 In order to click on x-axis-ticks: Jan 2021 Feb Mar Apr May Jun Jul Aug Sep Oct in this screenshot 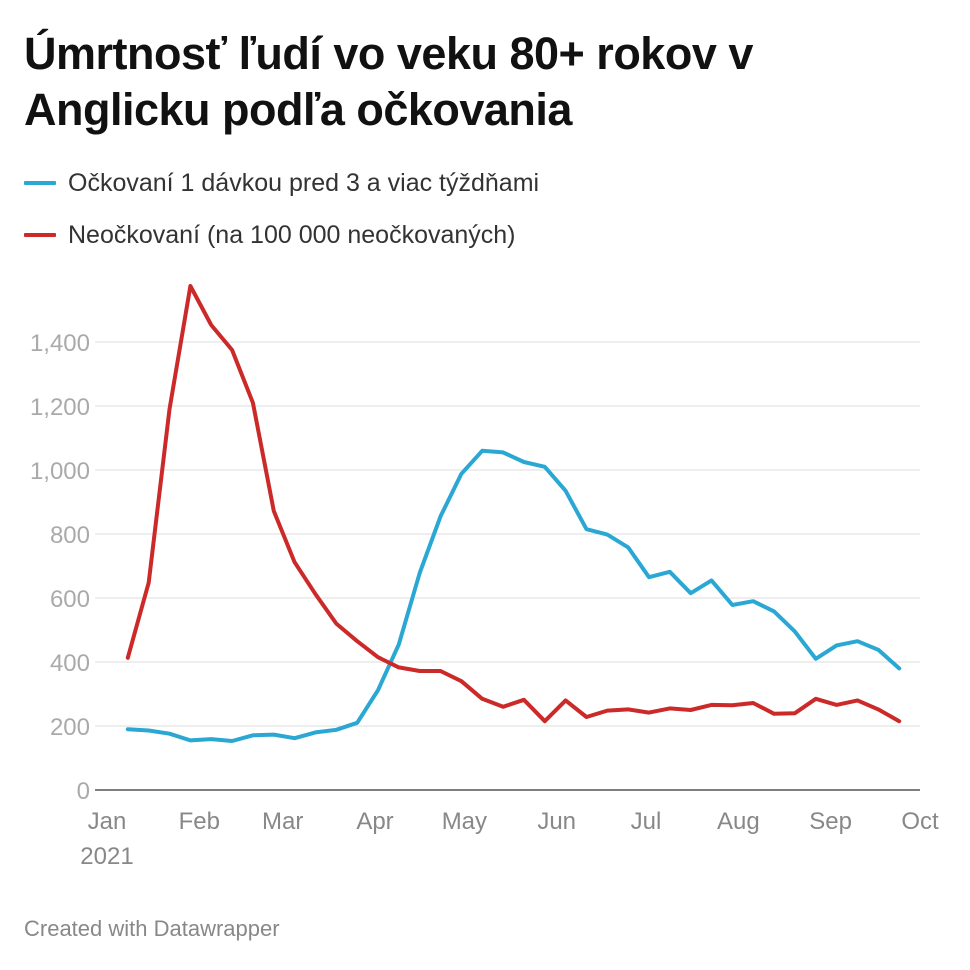, I will do `click(509, 839)`.